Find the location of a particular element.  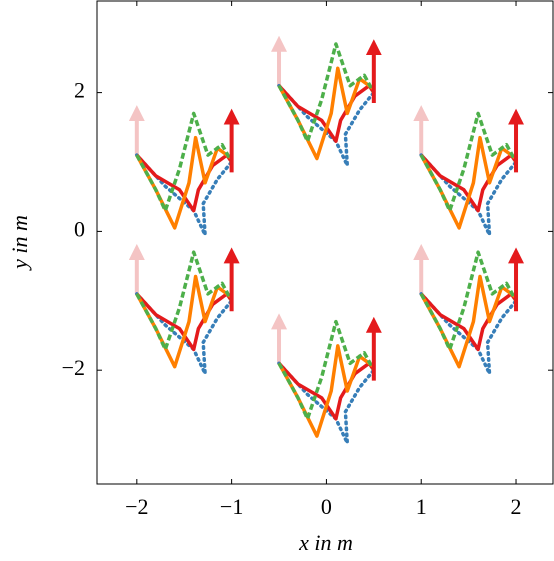

x-axis-label: x in m is located at coordinates (325, 542).